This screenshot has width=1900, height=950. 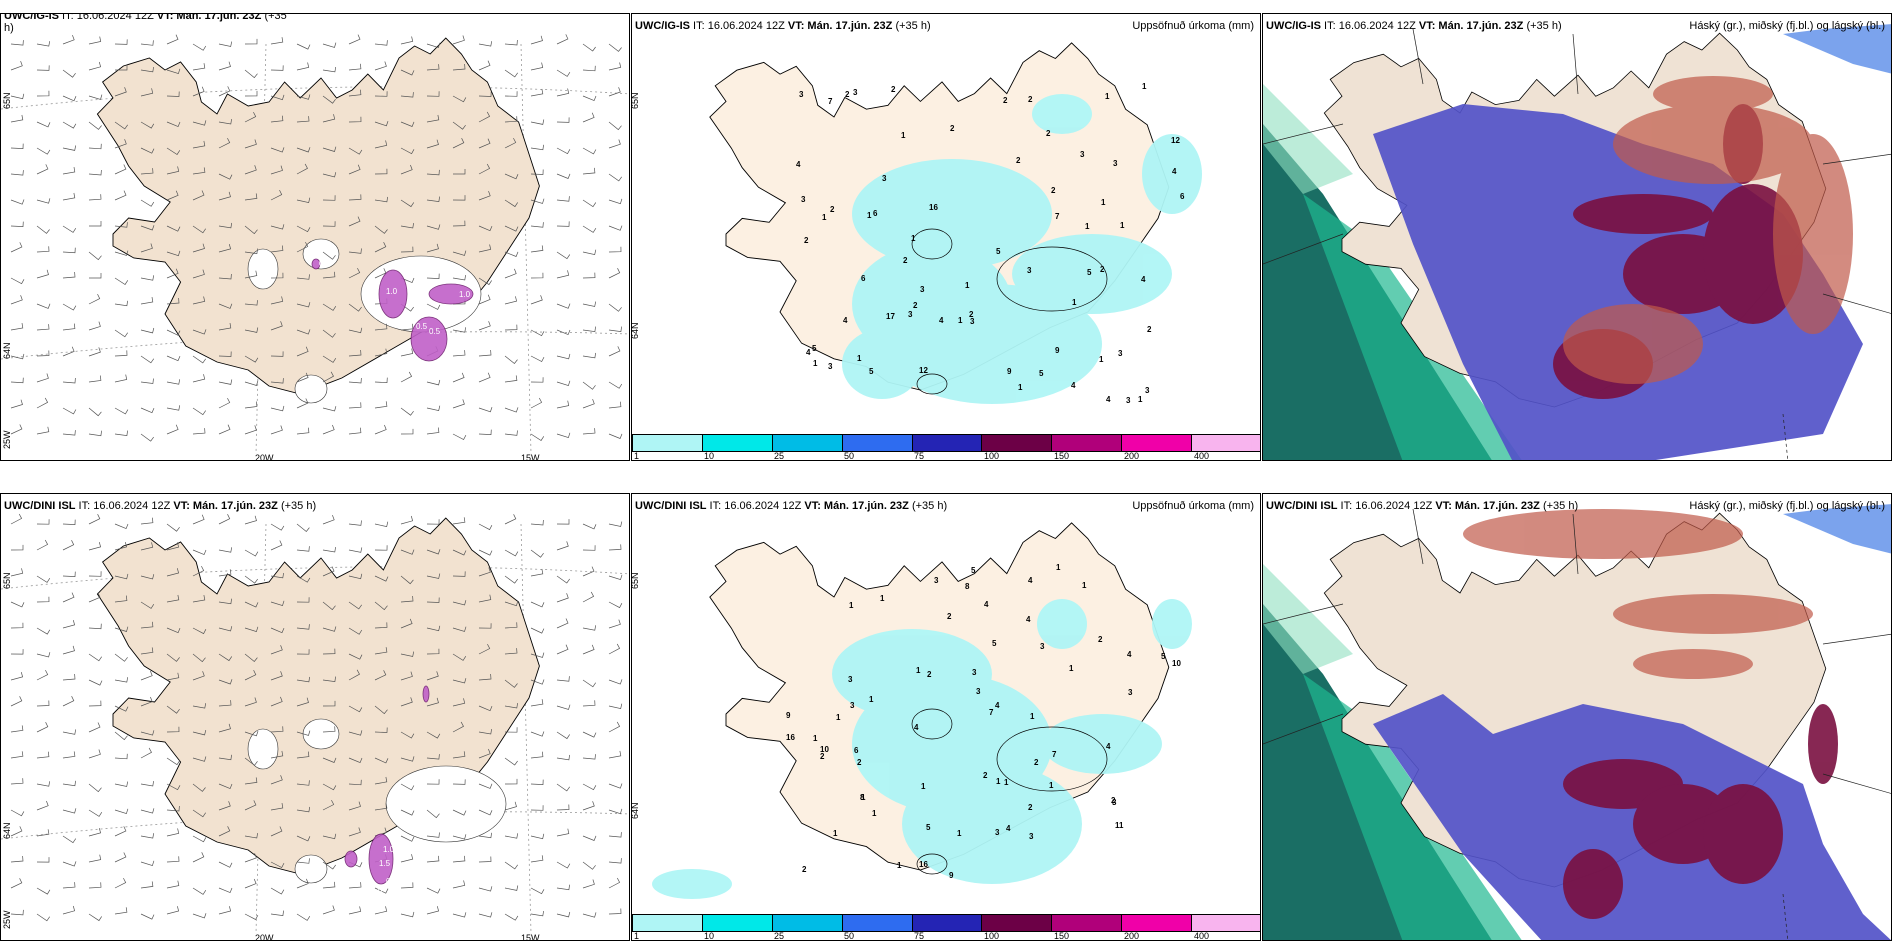 I want to click on lat-label-65n: 65N, so click(x=635, y=580).